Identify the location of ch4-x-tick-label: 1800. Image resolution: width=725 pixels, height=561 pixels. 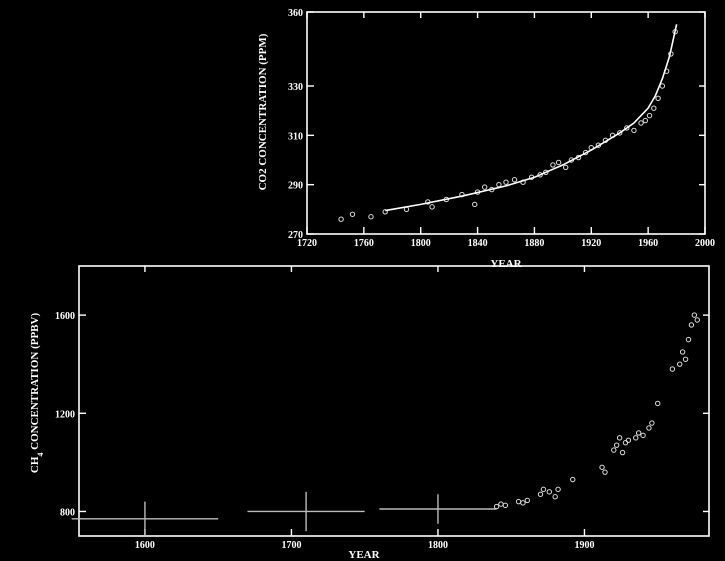
(438, 545).